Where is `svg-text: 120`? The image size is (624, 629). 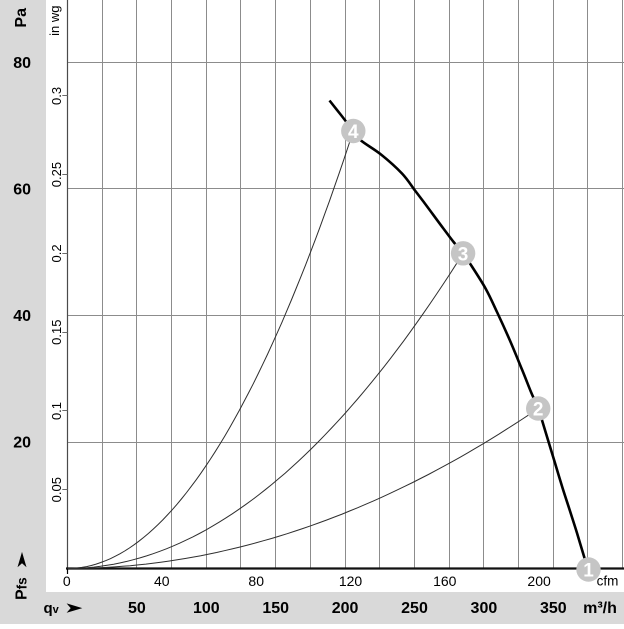
svg-text: 120 is located at coordinates (351, 581).